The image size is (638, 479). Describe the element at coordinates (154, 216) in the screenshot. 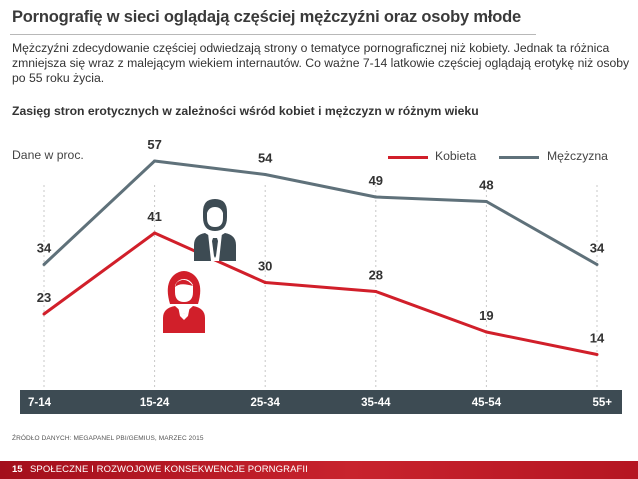

I see `data-label-female-15-24: 41` at that location.